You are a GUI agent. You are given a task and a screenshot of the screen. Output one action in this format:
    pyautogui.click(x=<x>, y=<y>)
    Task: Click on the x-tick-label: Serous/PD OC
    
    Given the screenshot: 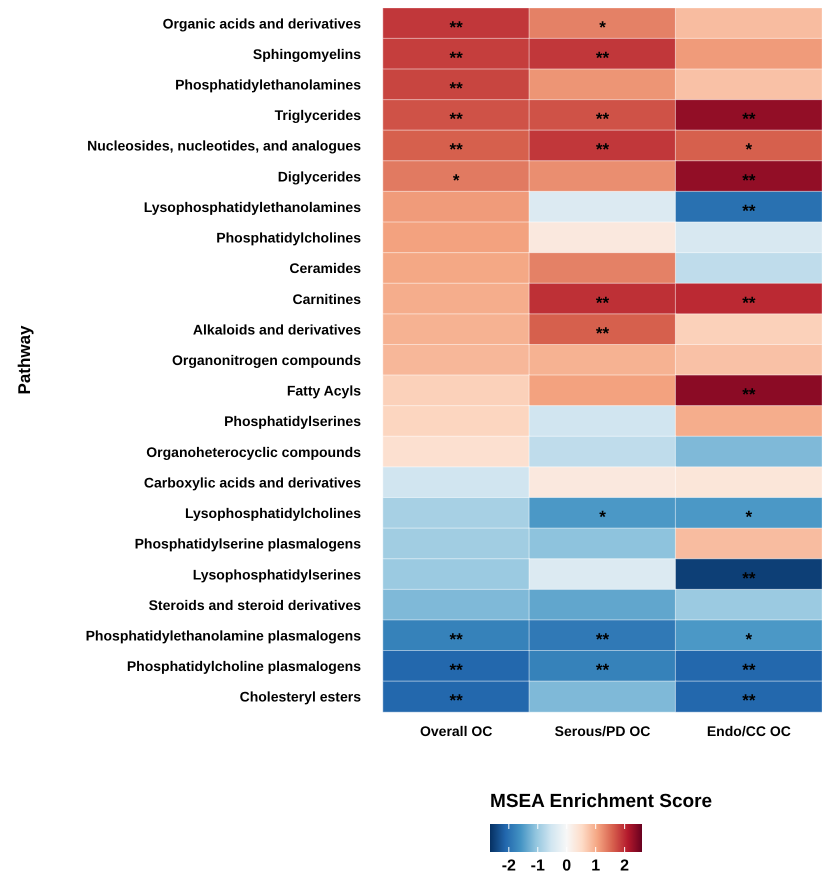 What is the action you would take?
    pyautogui.click(x=602, y=731)
    